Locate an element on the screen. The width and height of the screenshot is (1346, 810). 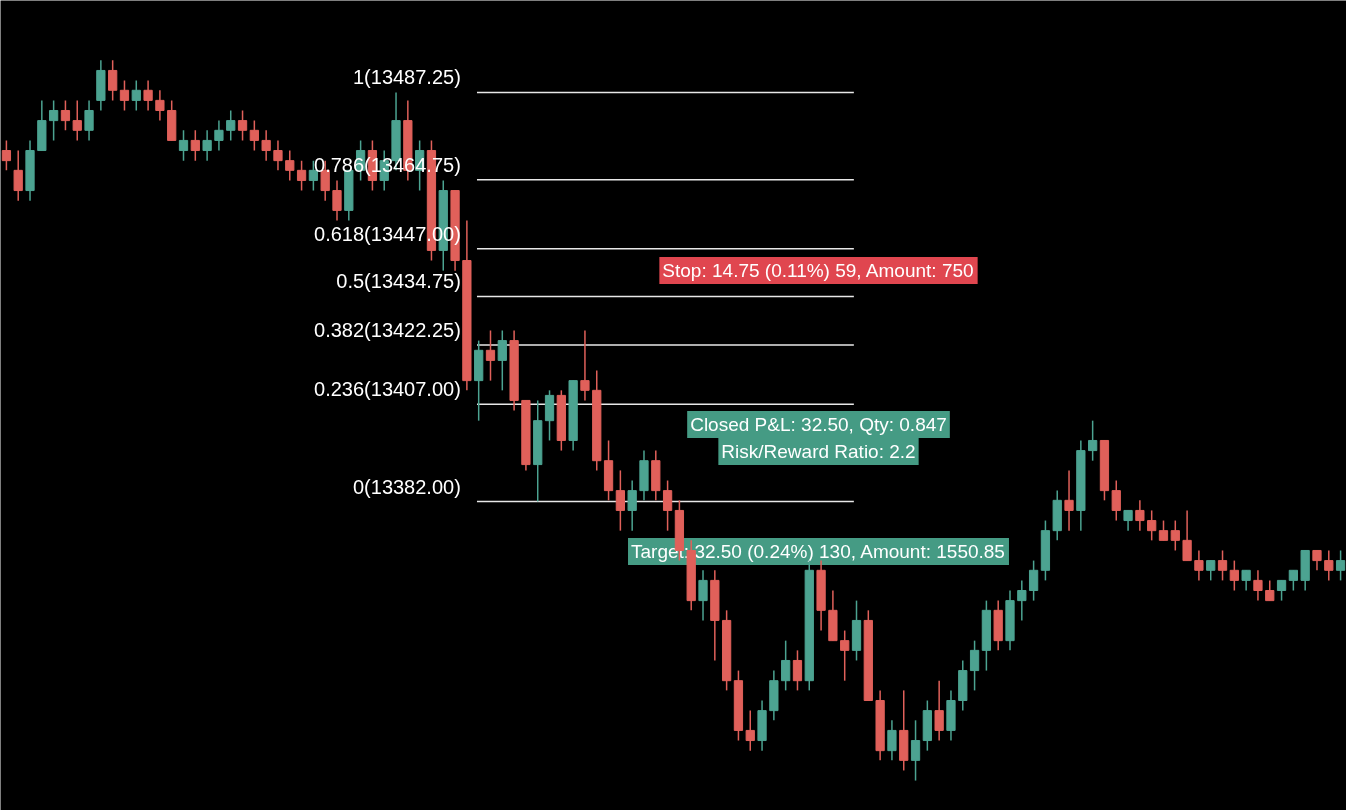
ref-line-label: 1(13487.25) is located at coordinates (406, 77).